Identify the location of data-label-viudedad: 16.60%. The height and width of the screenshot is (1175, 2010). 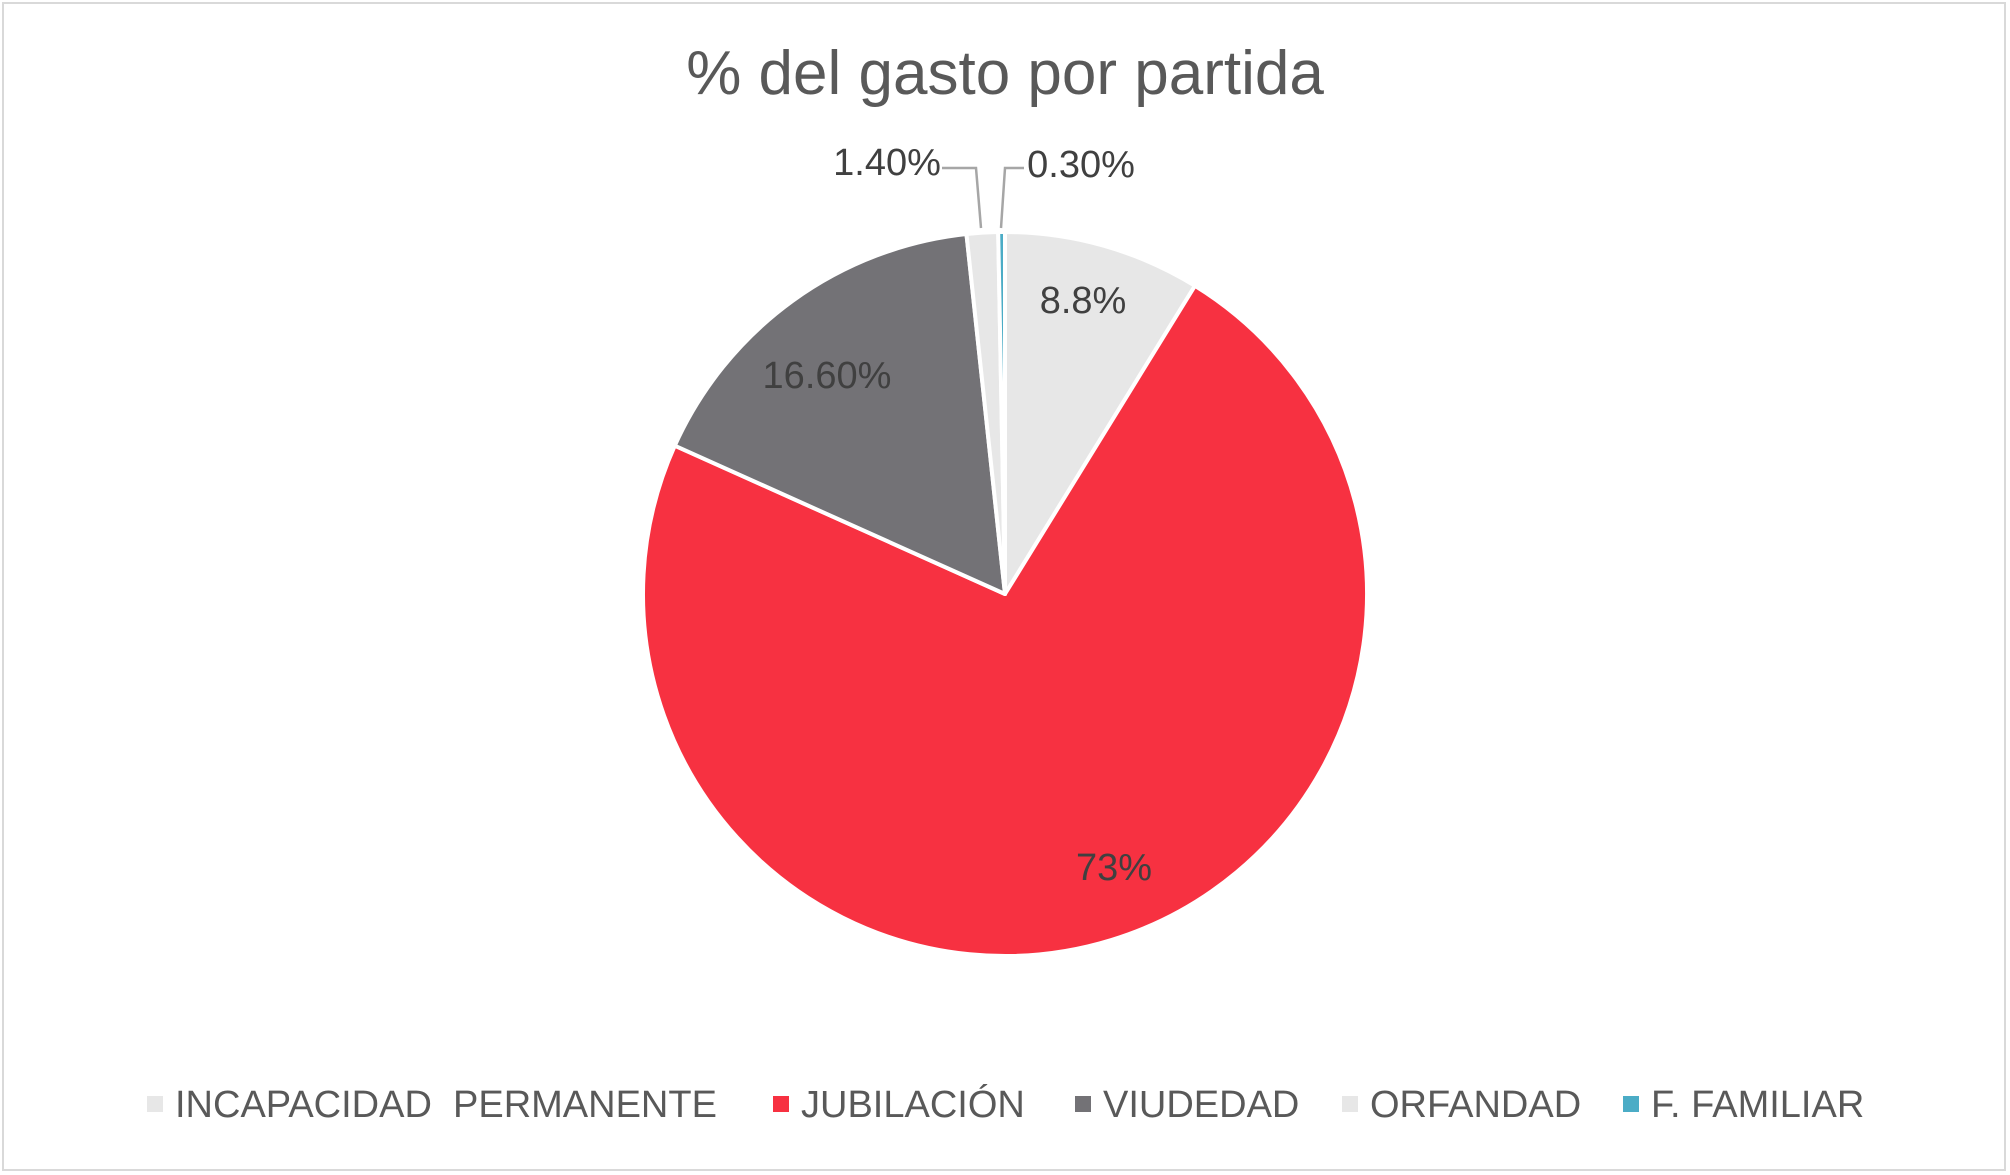
(827, 376).